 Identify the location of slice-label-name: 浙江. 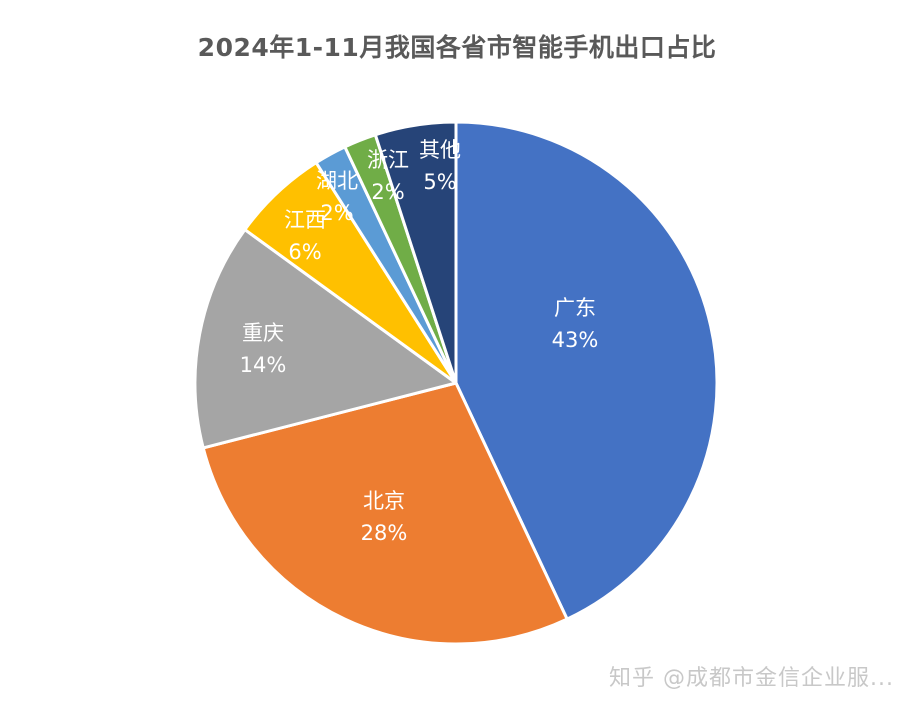
(388, 160).